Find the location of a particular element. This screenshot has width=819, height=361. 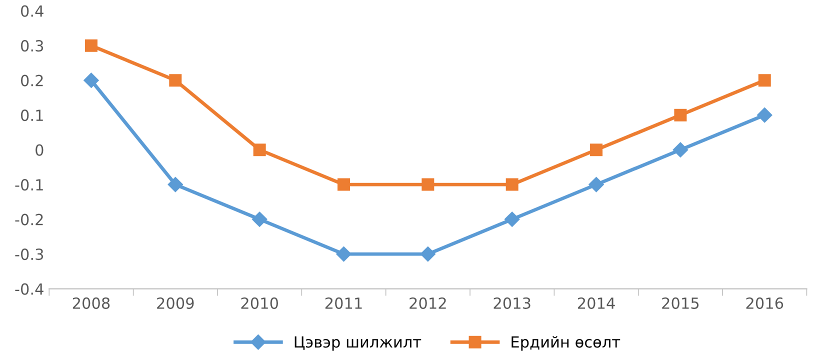

x-tick-label: 2016 is located at coordinates (765, 303).